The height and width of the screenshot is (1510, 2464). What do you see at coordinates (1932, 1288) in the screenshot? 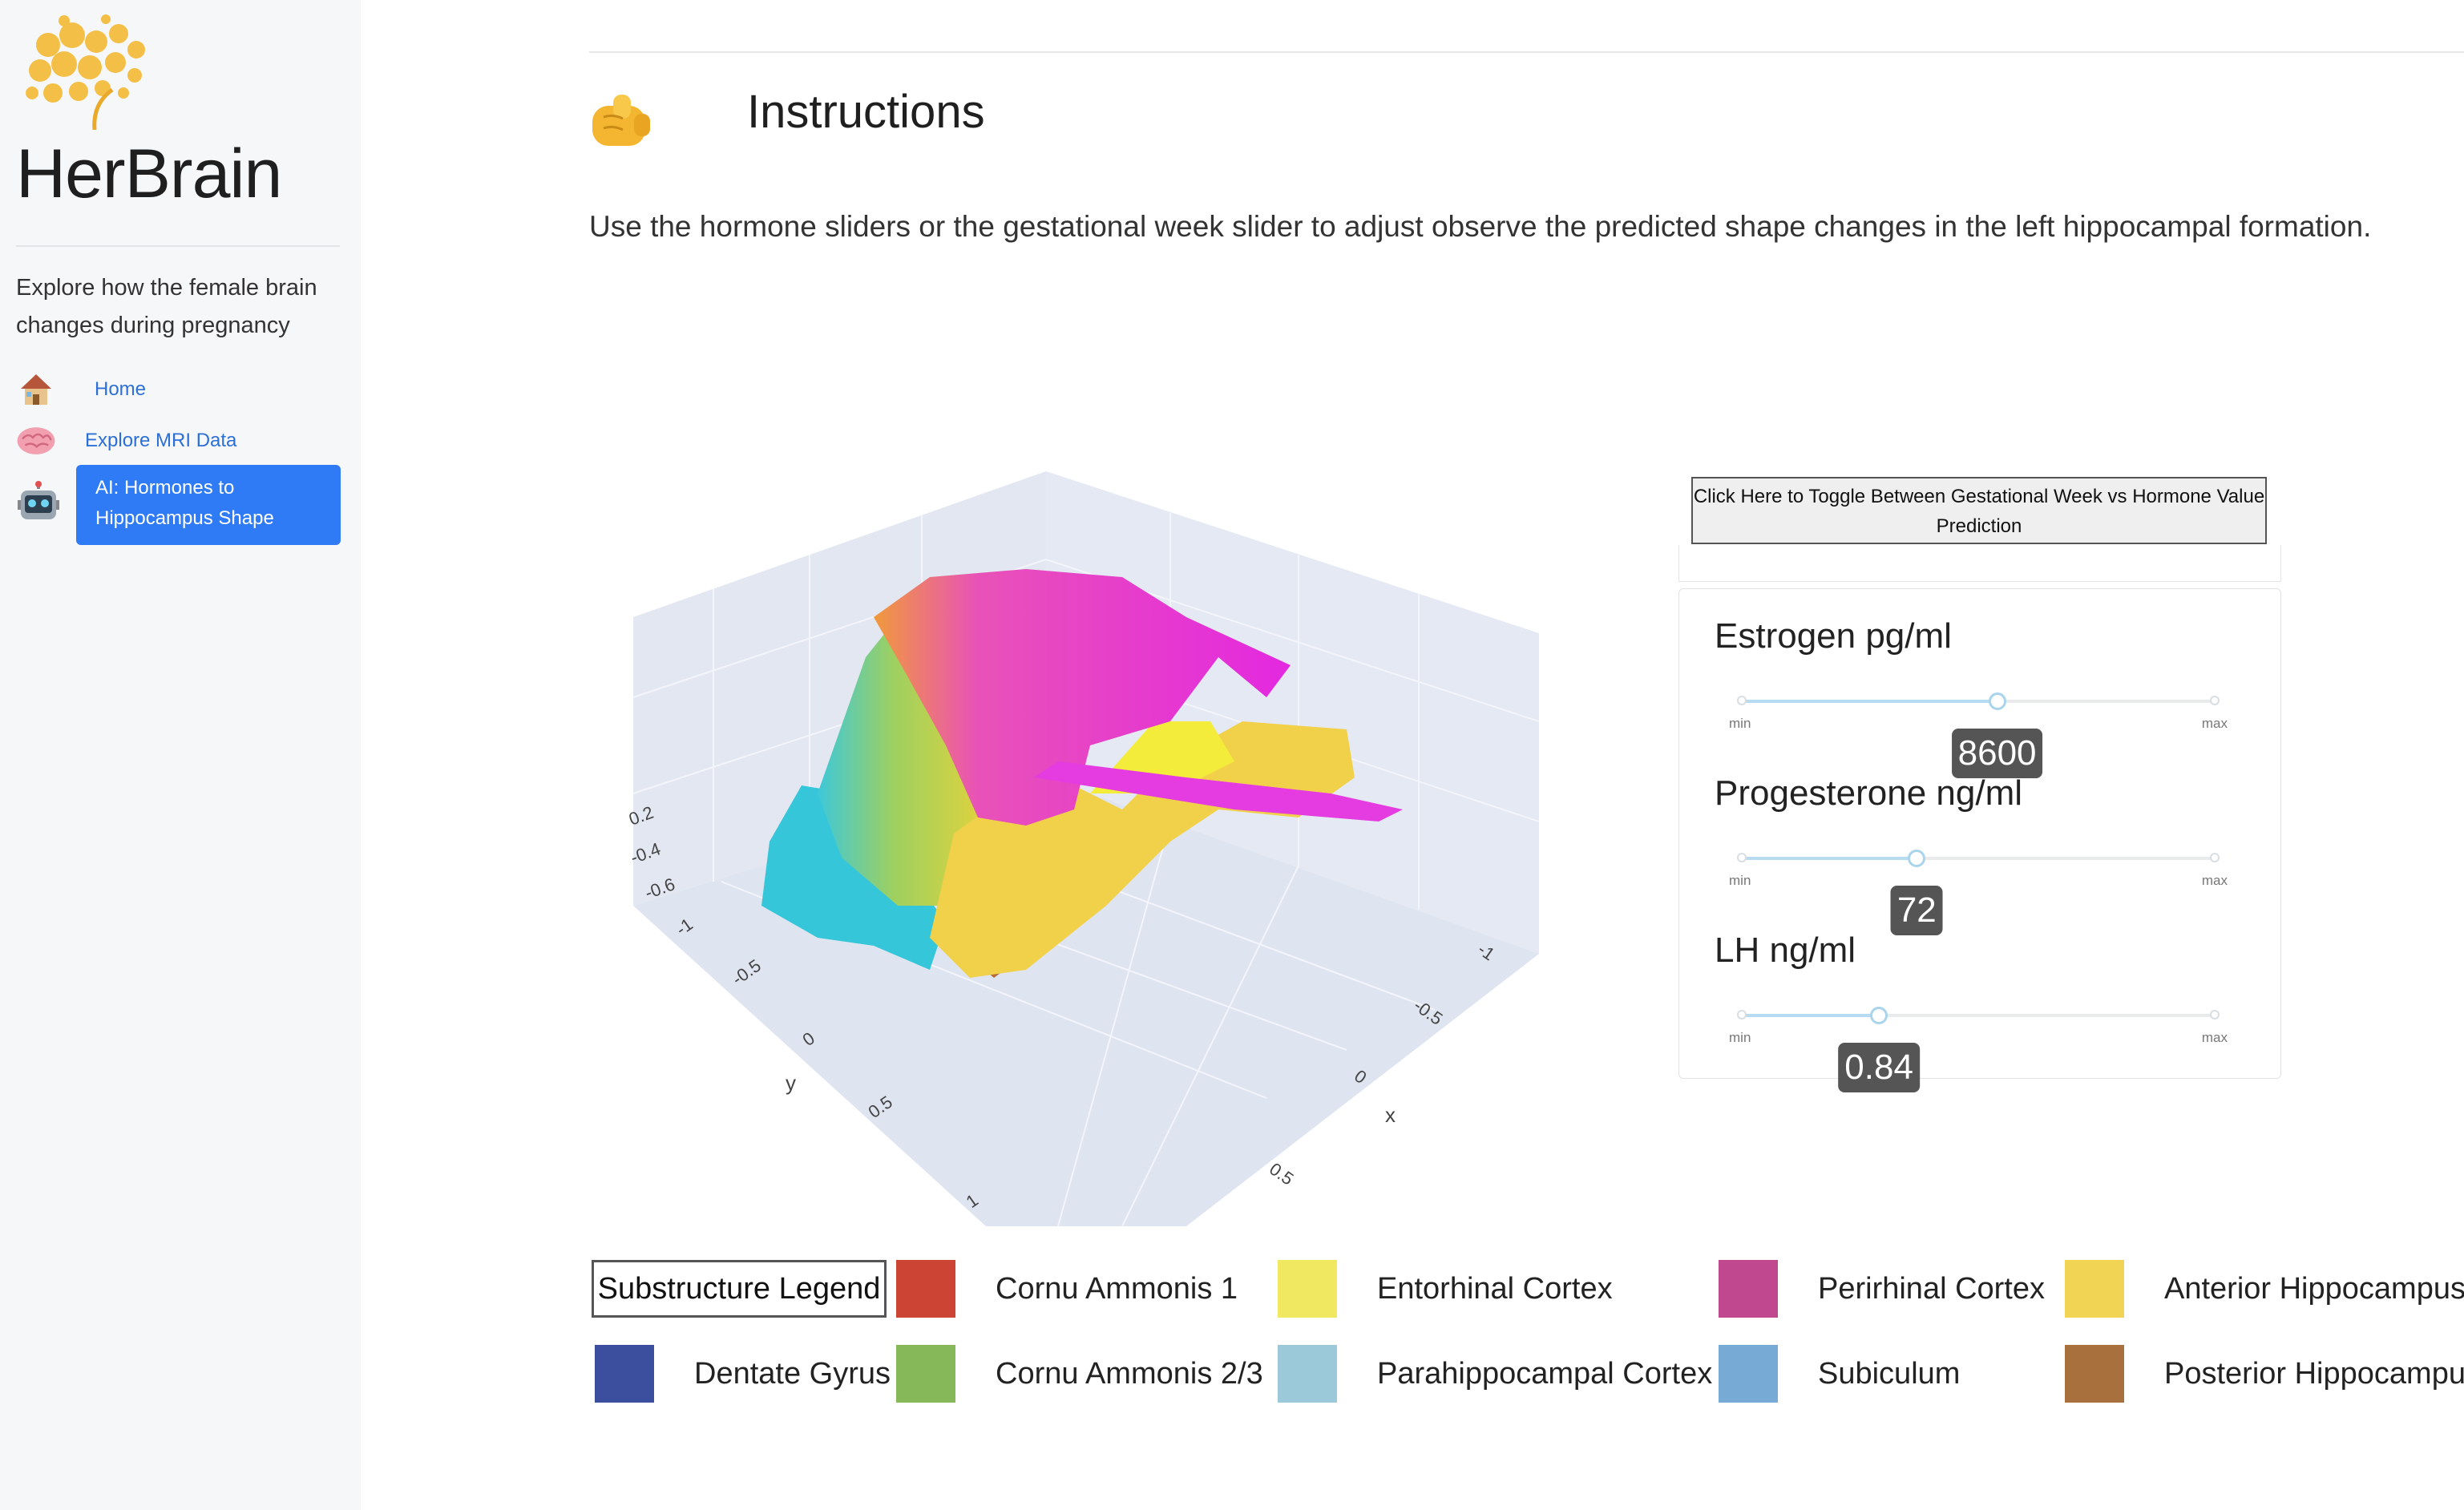
I see `legend-label: Perirhinal Cortex` at bounding box center [1932, 1288].